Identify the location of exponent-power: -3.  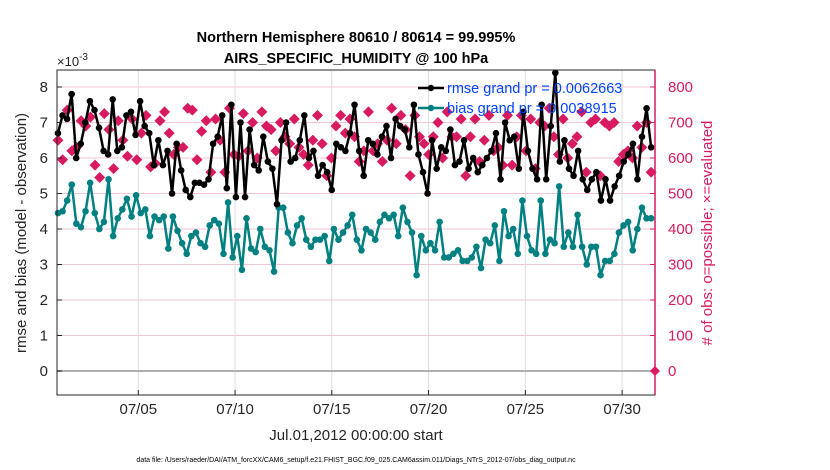
(83, 57).